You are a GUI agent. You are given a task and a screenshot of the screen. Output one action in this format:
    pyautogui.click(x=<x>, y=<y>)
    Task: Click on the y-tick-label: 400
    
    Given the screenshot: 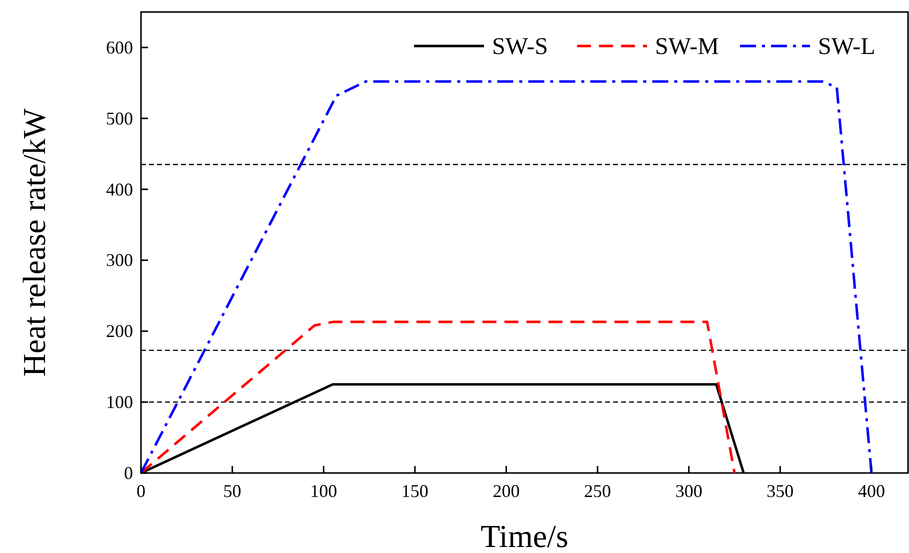 What is the action you would take?
    pyautogui.click(x=119, y=189)
    